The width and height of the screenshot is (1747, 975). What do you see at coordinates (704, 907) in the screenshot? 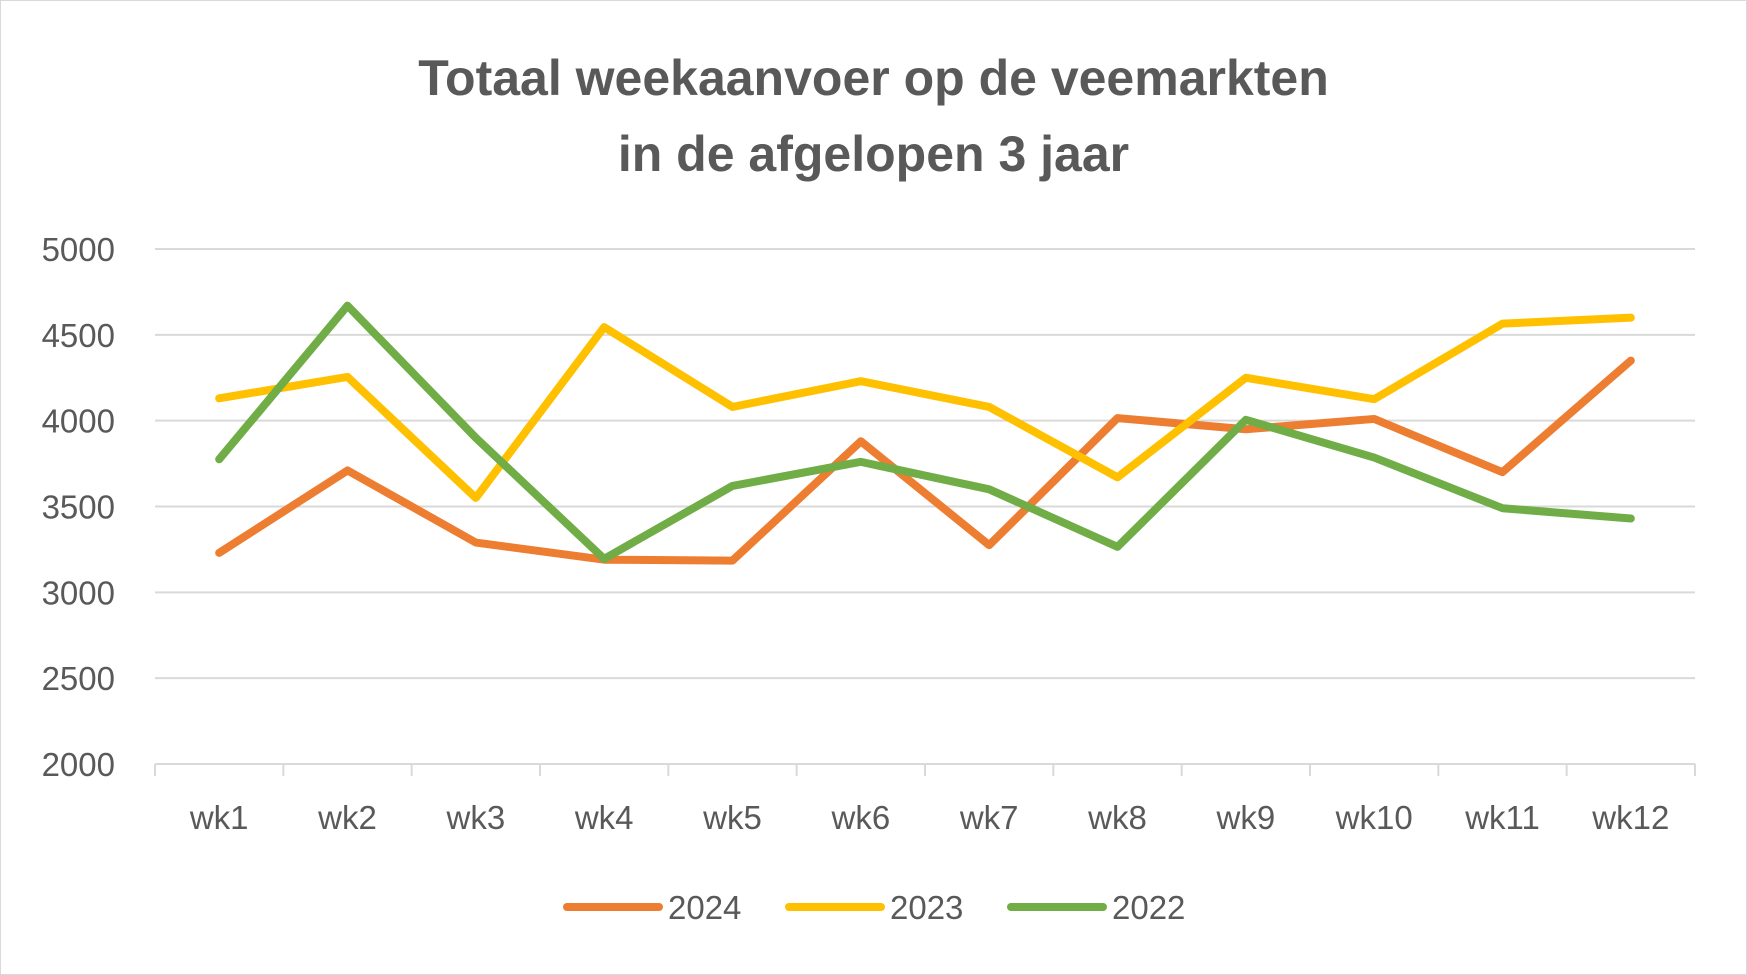
I see `legend-label: 2024` at bounding box center [704, 907].